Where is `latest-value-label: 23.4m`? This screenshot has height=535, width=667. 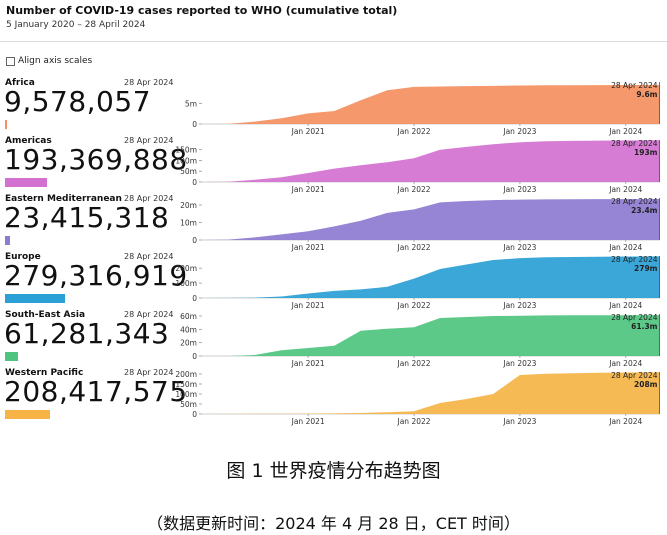 latest-value-label: 23.4m is located at coordinates (644, 210).